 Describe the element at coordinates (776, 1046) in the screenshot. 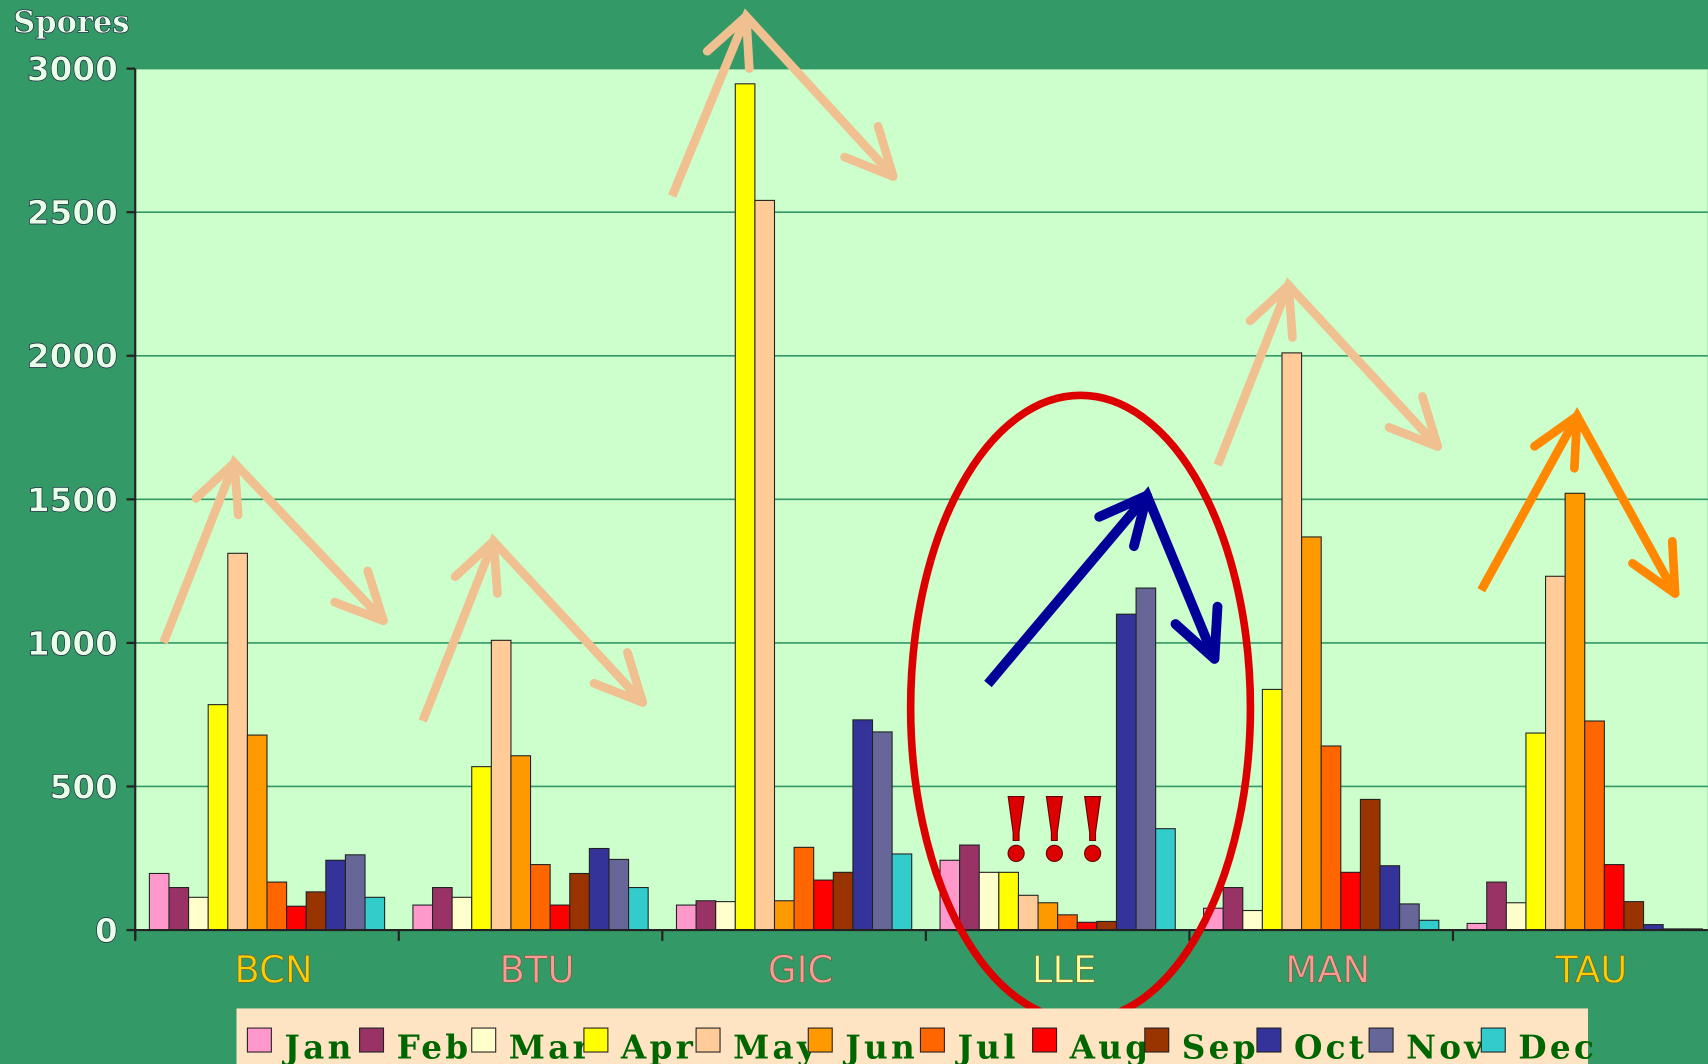

I see `legend-label: May` at that location.